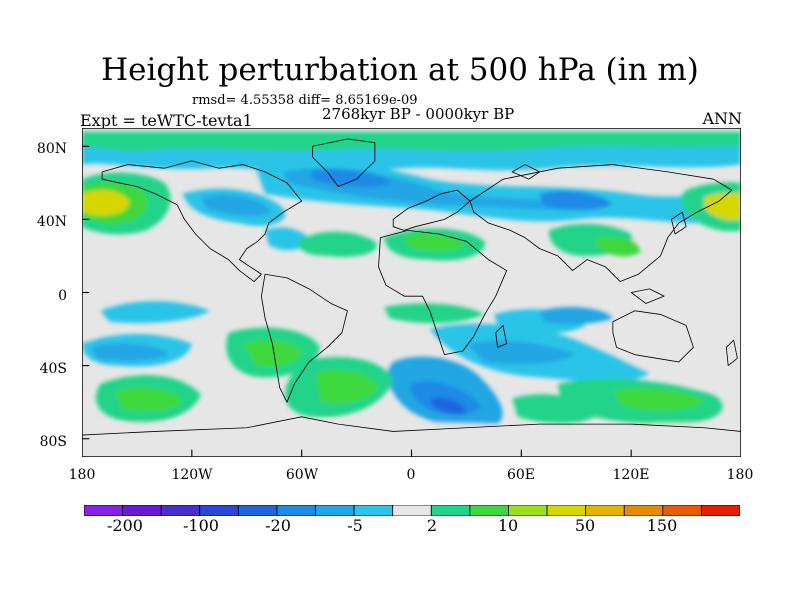 The image size is (800, 600). I want to click on colorbar-label: -200, so click(125, 525).